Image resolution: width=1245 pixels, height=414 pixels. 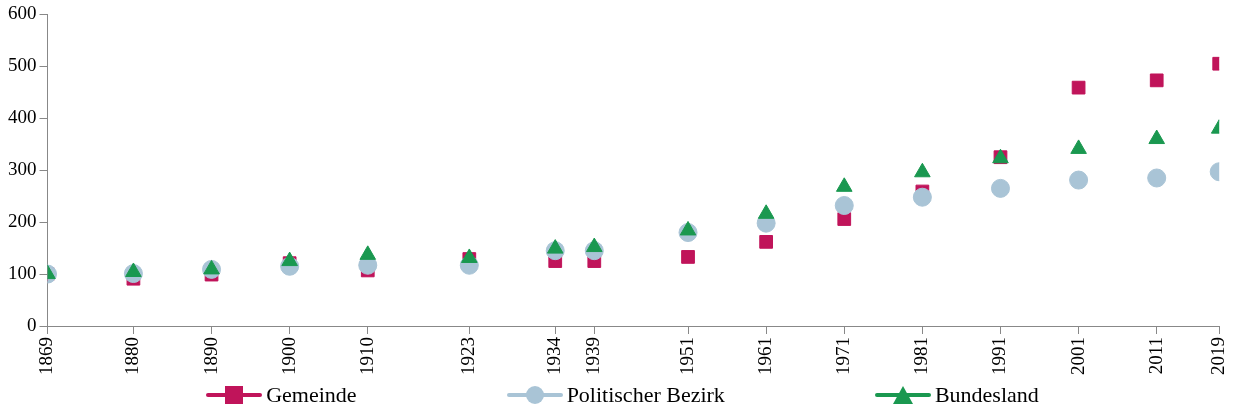 What do you see at coordinates (311, 395) in the screenshot?
I see `legend-label: Gemeinde` at bounding box center [311, 395].